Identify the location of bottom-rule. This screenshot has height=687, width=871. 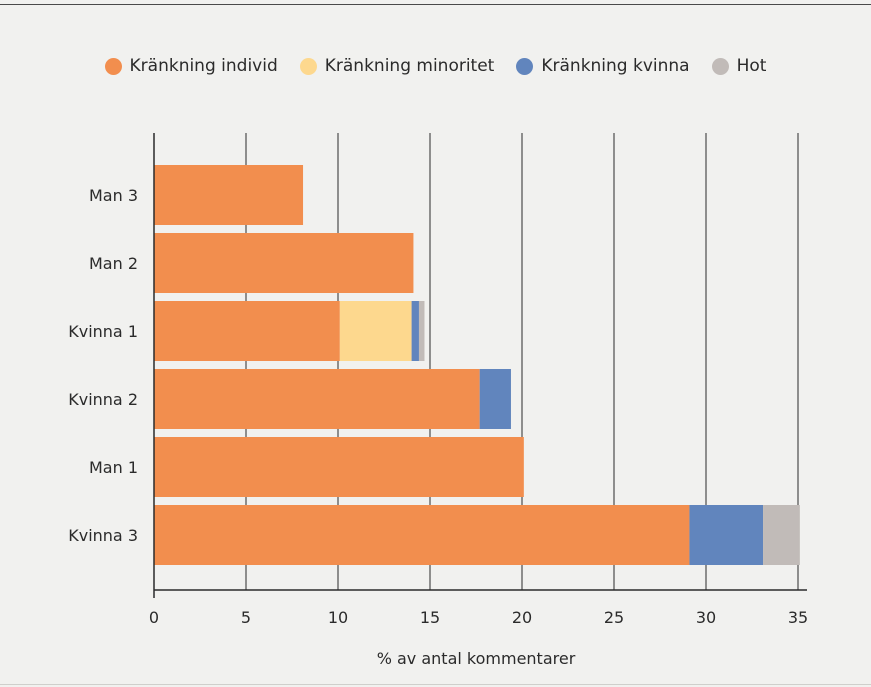
(435, 684).